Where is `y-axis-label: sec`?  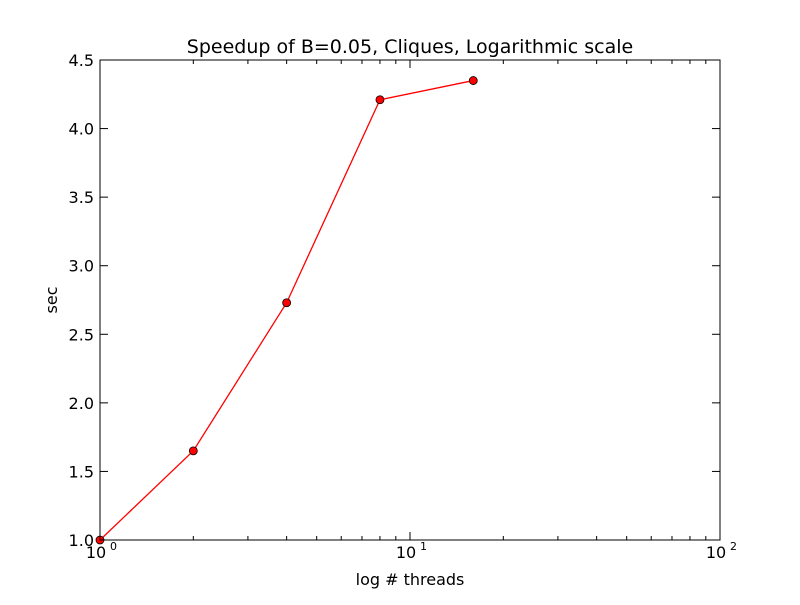
y-axis-label: sec is located at coordinates (51, 300).